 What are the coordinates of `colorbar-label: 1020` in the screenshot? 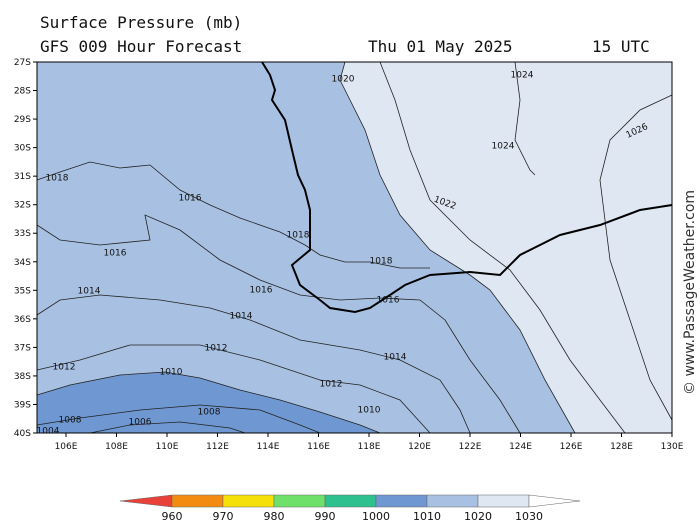 It's located at (478, 516).